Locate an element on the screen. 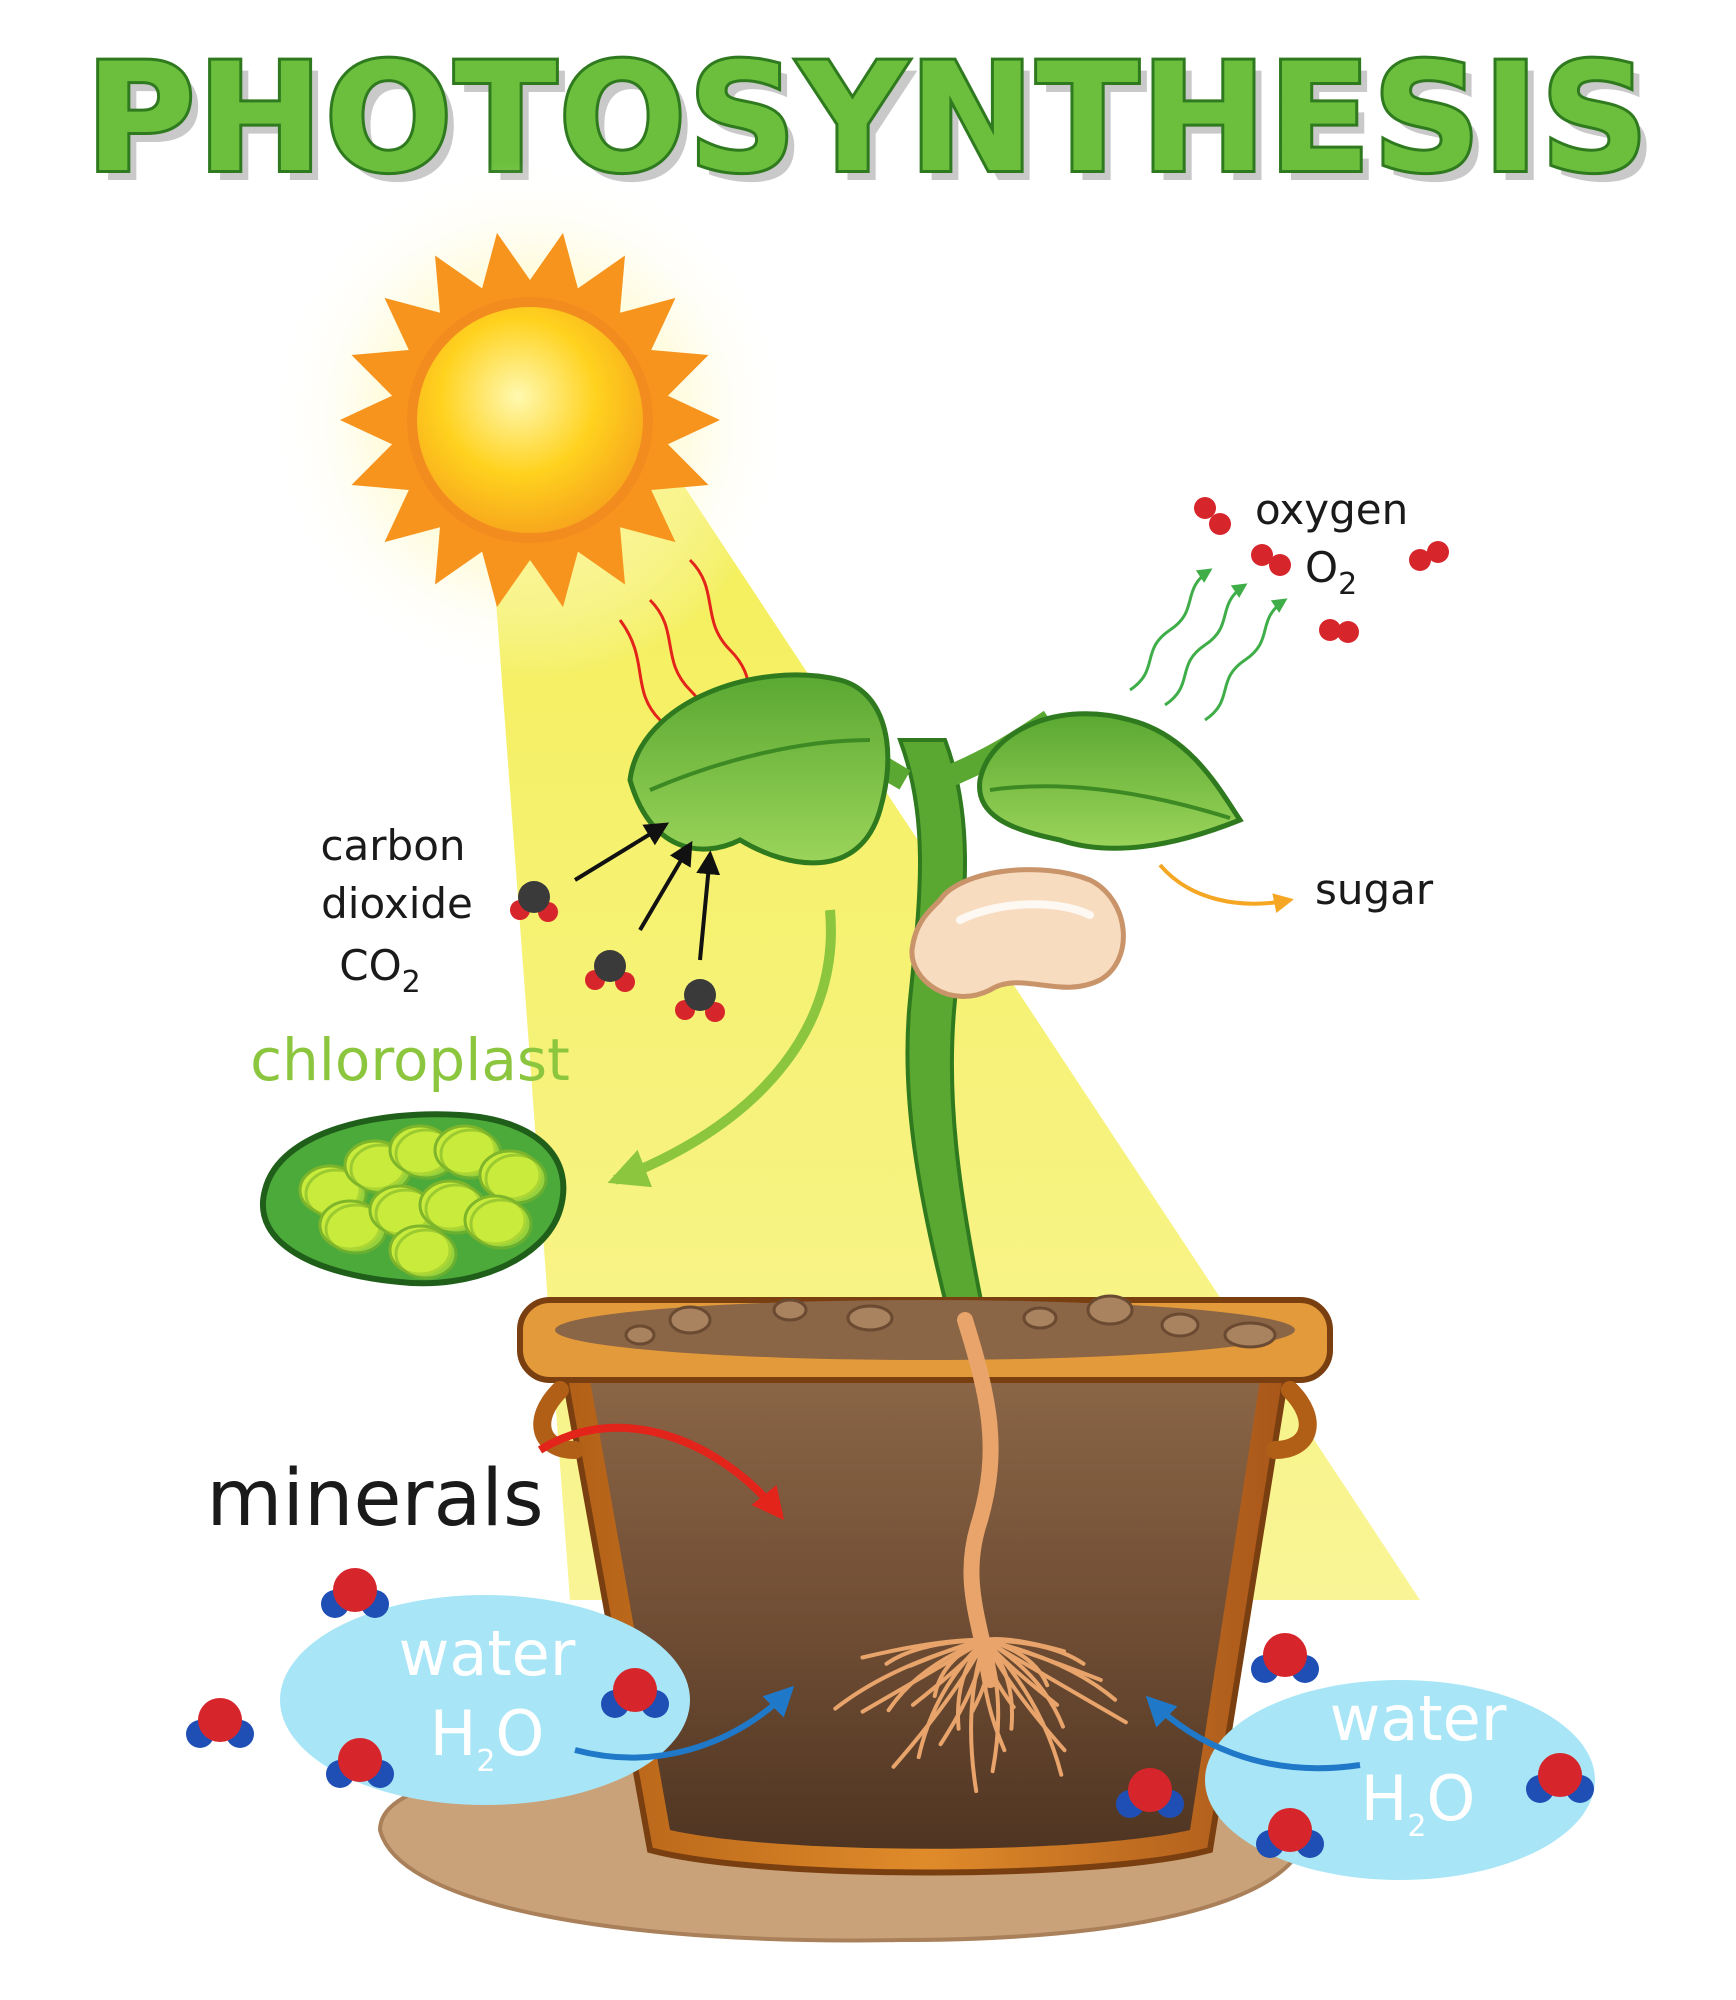 This screenshot has width=1736, height=2000. leaf-right-icon is located at coordinates (1110, 781).